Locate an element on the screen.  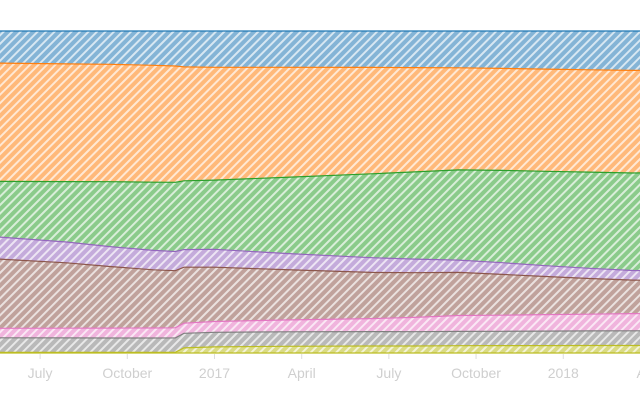
area-series-4-edge is located at coordinates (320, 254).